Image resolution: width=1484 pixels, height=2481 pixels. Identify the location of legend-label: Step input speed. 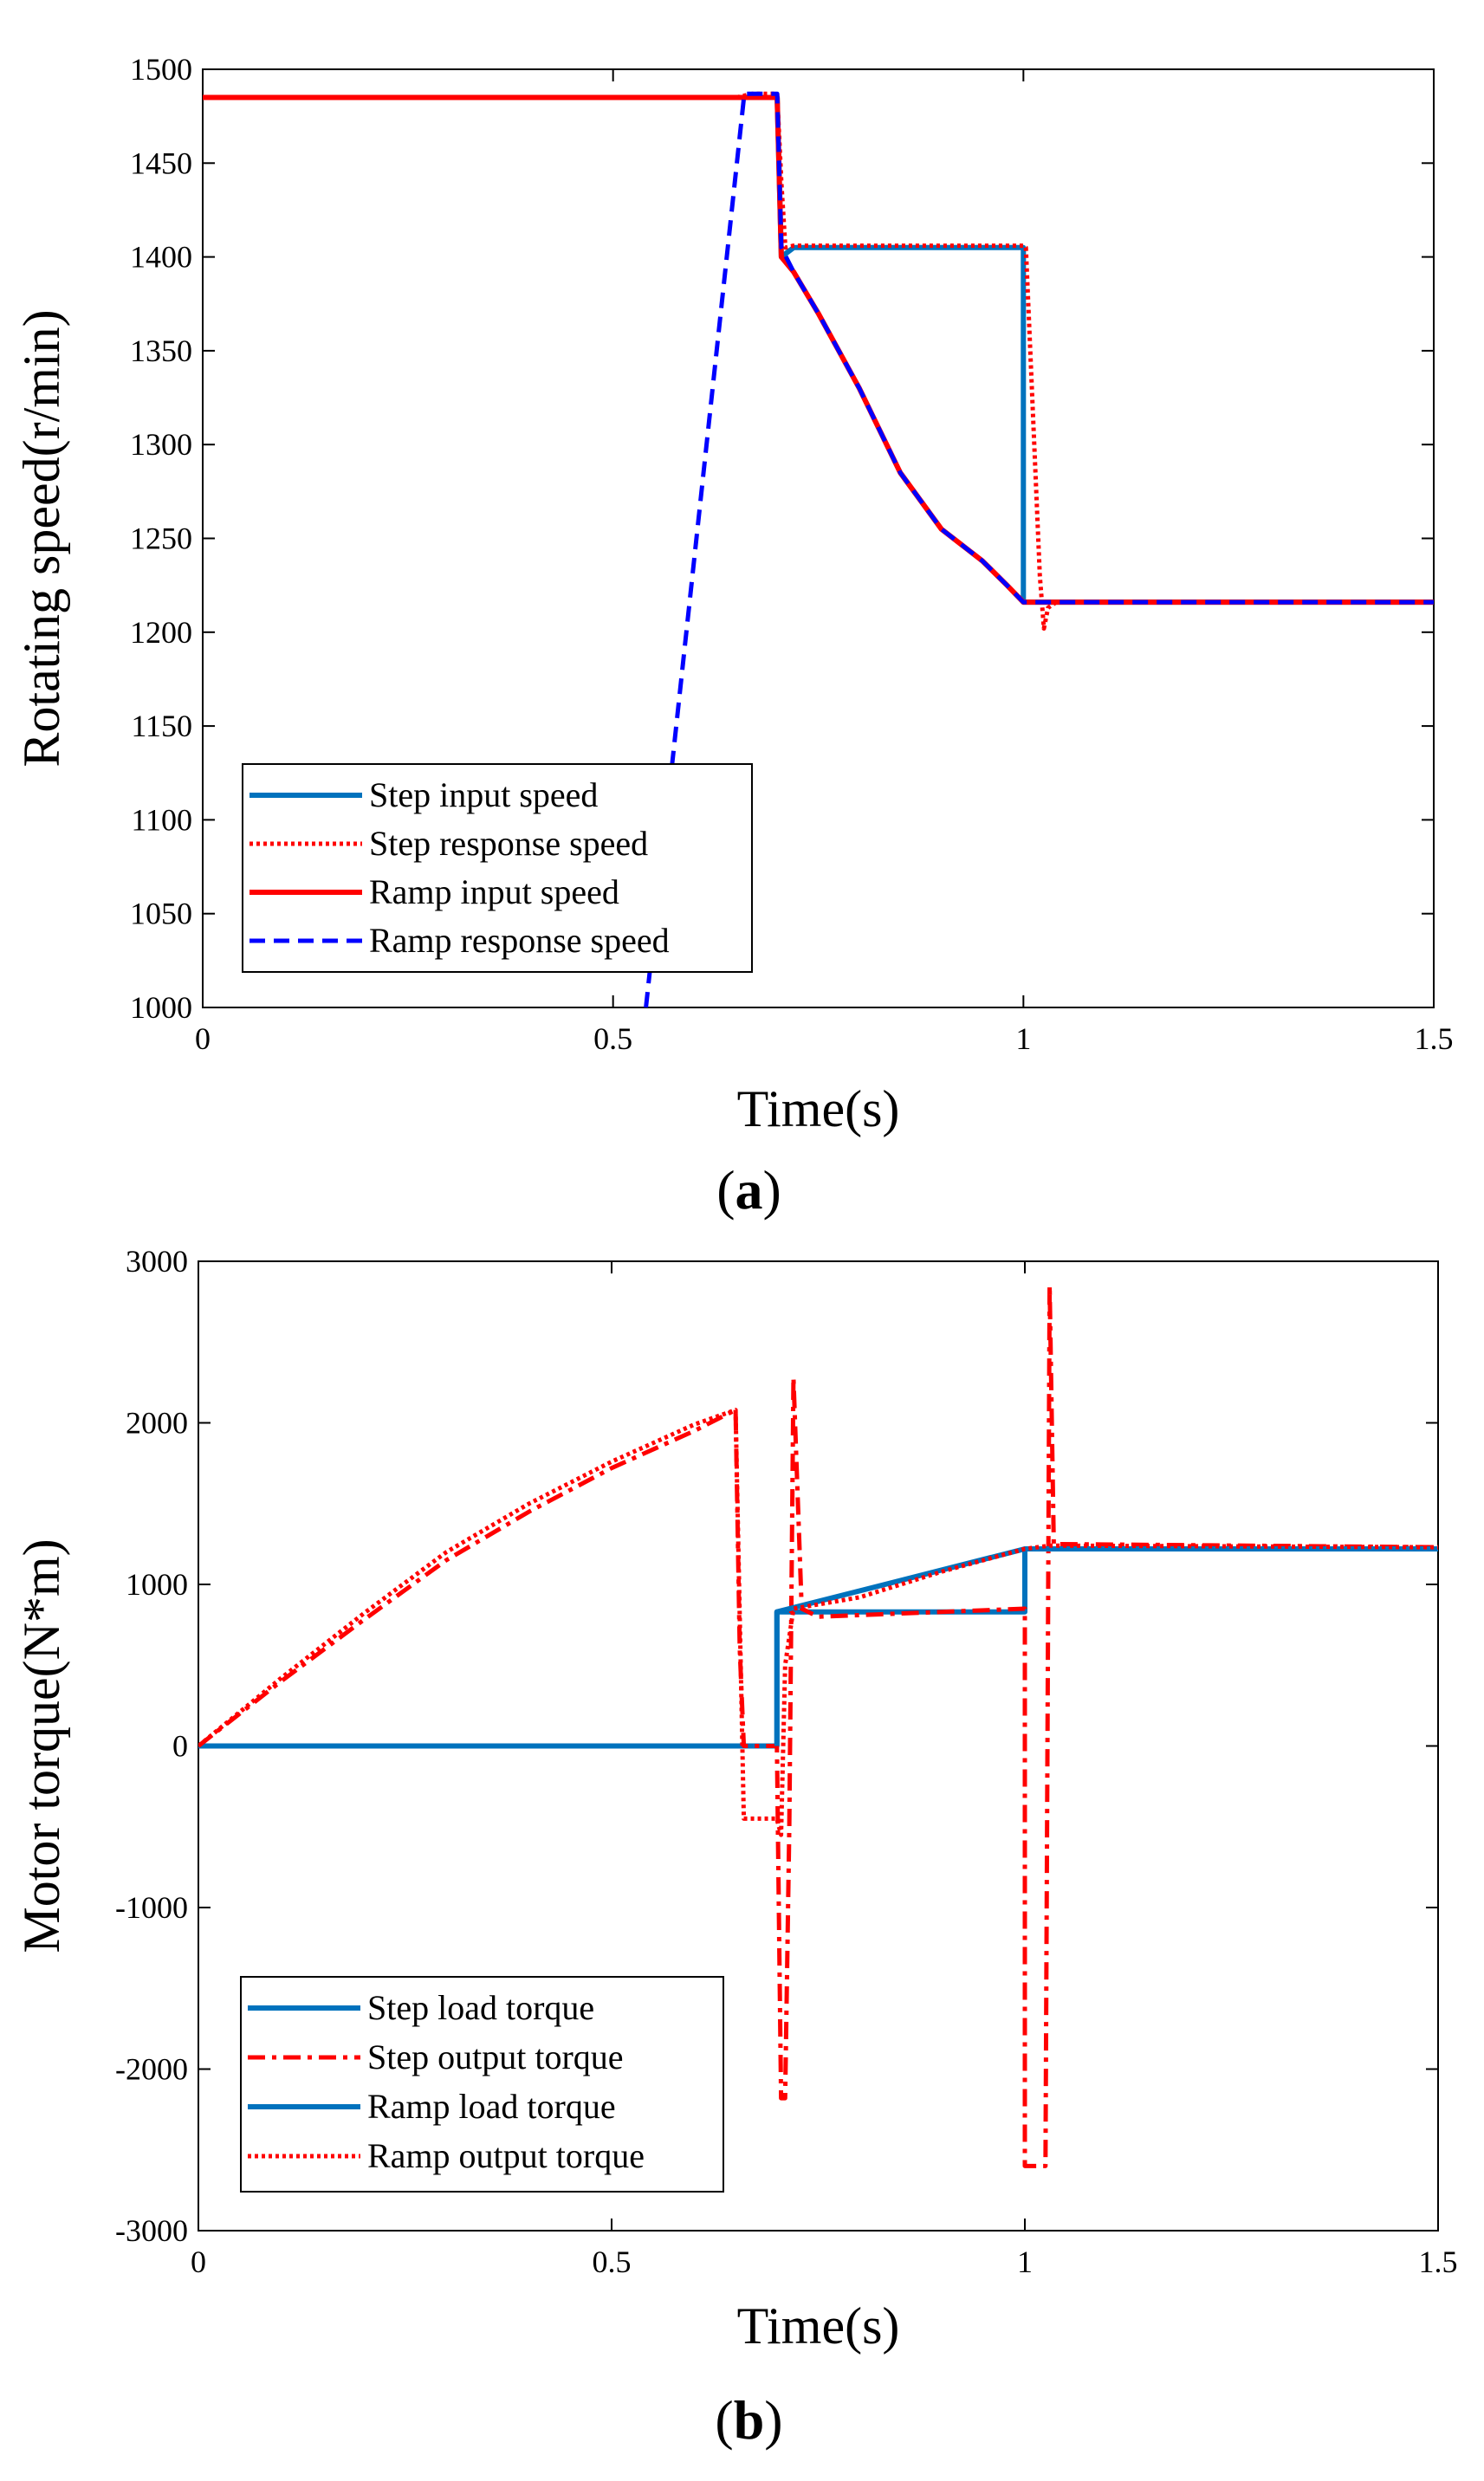
(483, 794).